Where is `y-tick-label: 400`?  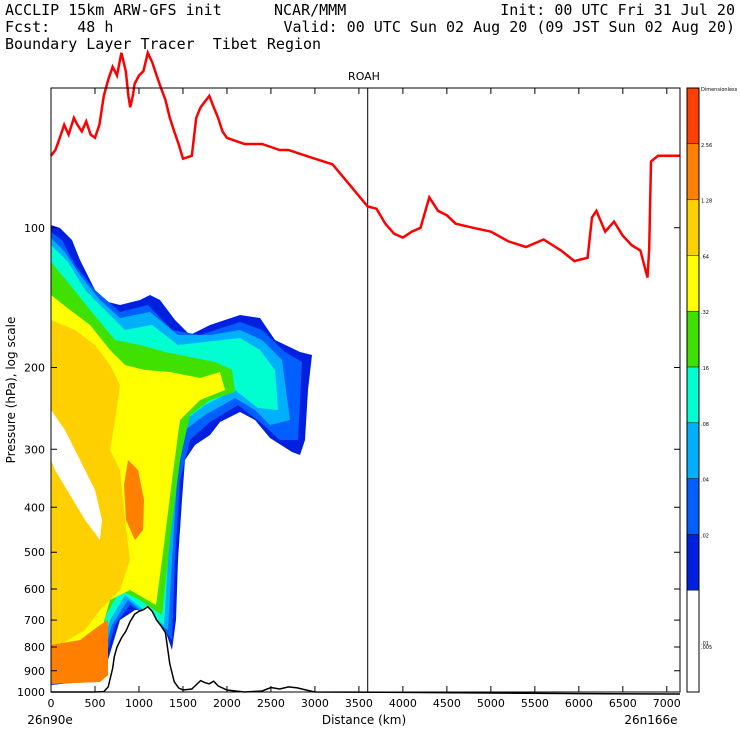
y-tick-label: 400 is located at coordinates (34, 507).